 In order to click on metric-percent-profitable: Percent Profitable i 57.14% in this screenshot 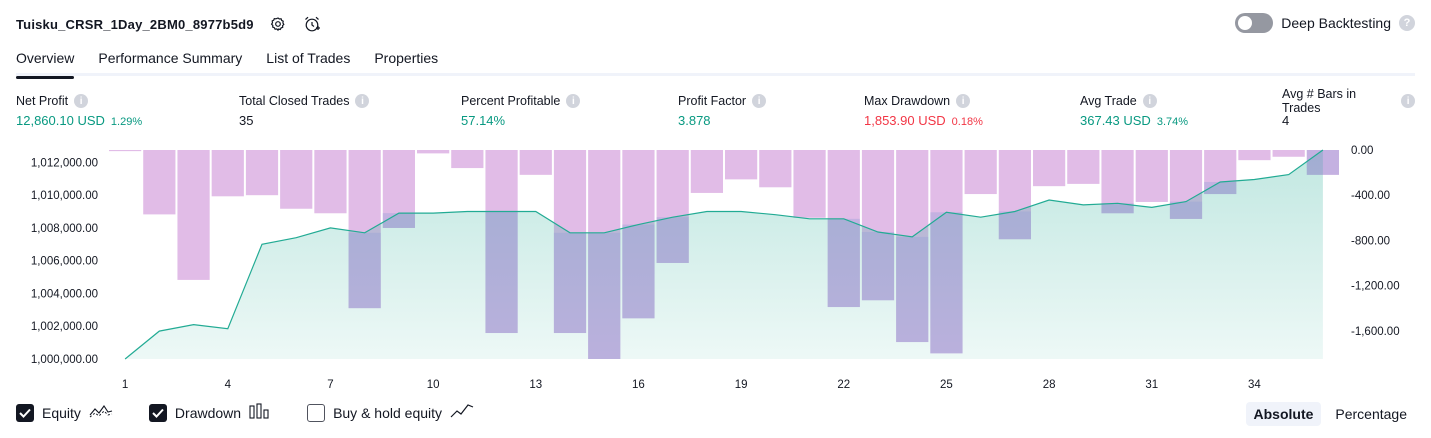, I will do `click(521, 110)`.